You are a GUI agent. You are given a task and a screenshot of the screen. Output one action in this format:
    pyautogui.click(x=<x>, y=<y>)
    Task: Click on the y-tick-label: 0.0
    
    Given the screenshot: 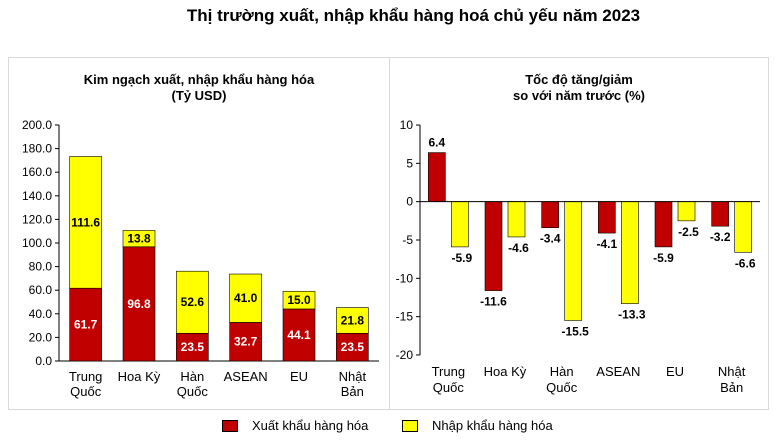 What is the action you would take?
    pyautogui.click(x=43, y=361)
    